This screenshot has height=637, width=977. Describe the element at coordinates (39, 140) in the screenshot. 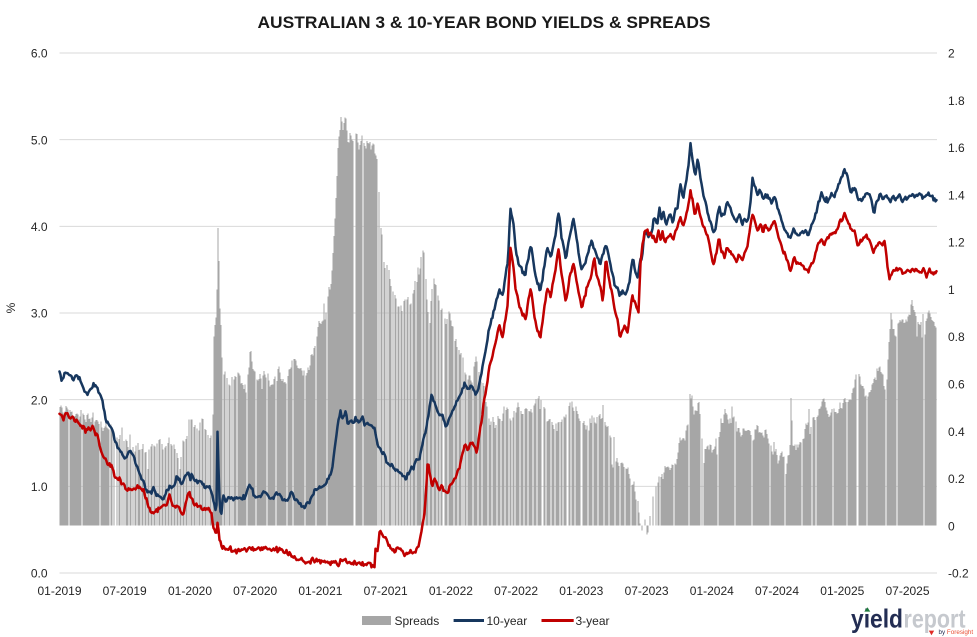

I see `svg-text: 5.0` at that location.